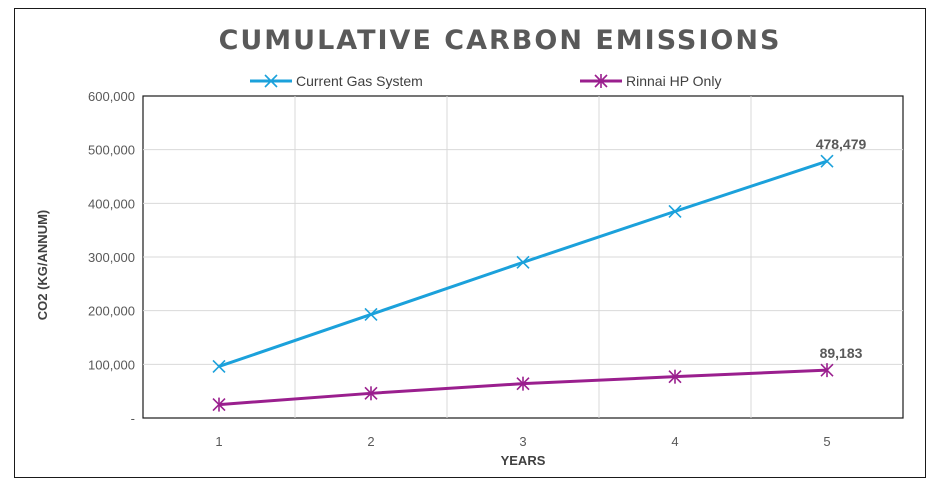  I want to click on data-label: 89,183, so click(841, 353).